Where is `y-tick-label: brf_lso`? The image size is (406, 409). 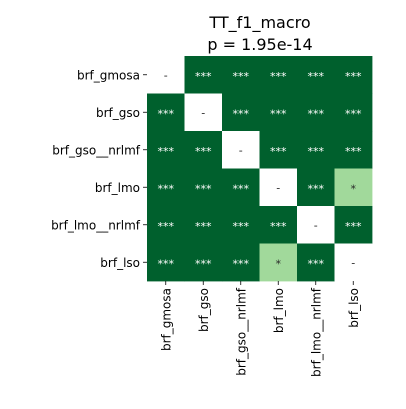 y-tick-label: brf_lso is located at coordinates (120, 263).